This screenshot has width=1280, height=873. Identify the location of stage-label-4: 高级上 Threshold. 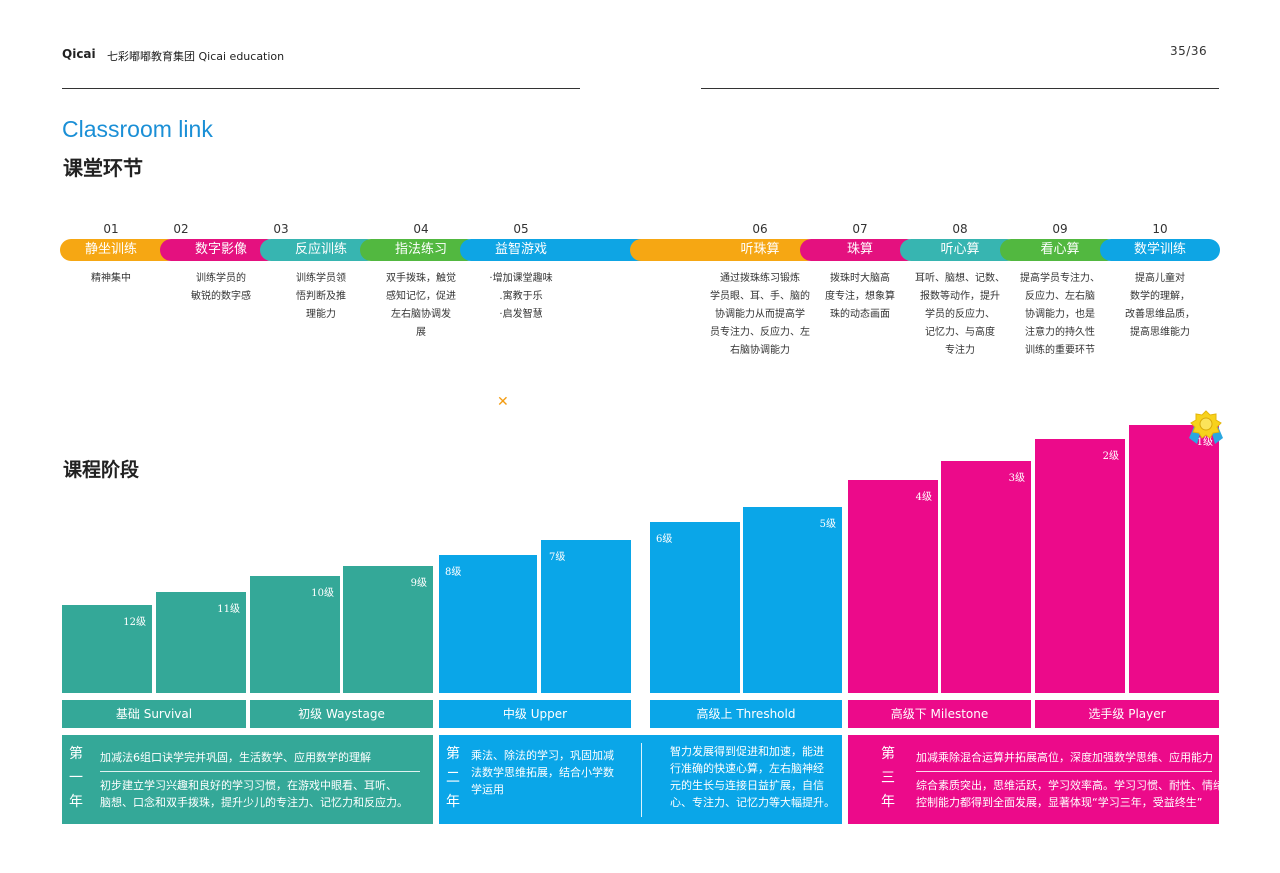
(746, 714).